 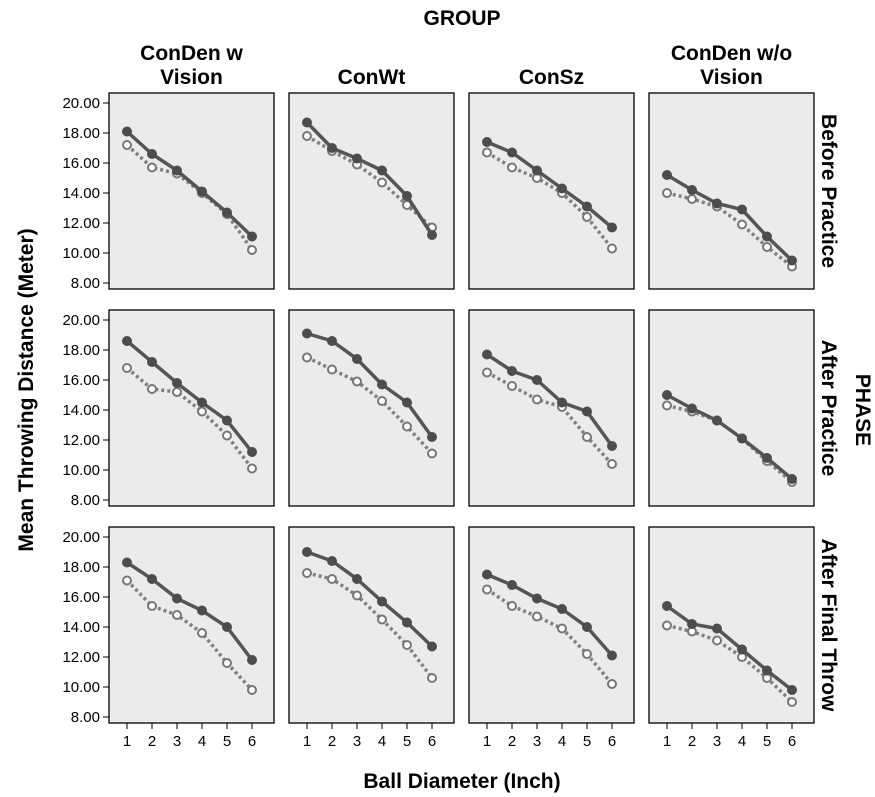 I want to click on column-header-line1: ConDen w/o, so click(x=731, y=53).